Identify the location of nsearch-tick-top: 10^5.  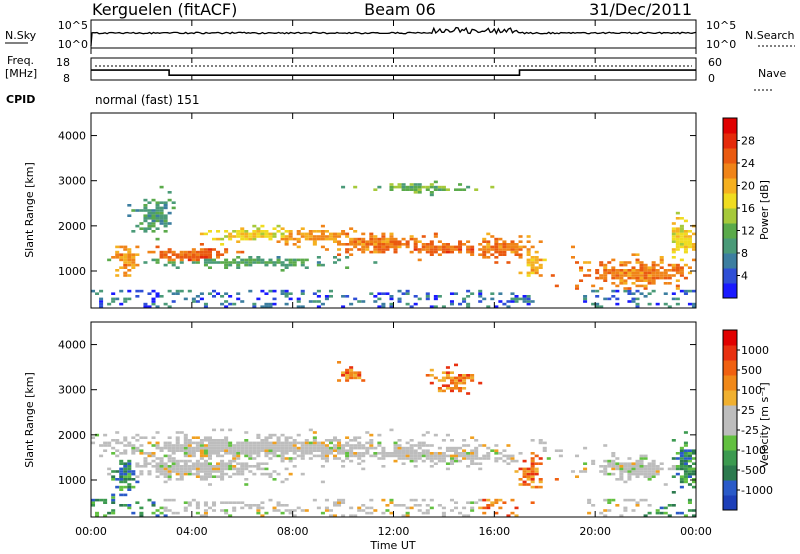
(721, 25).